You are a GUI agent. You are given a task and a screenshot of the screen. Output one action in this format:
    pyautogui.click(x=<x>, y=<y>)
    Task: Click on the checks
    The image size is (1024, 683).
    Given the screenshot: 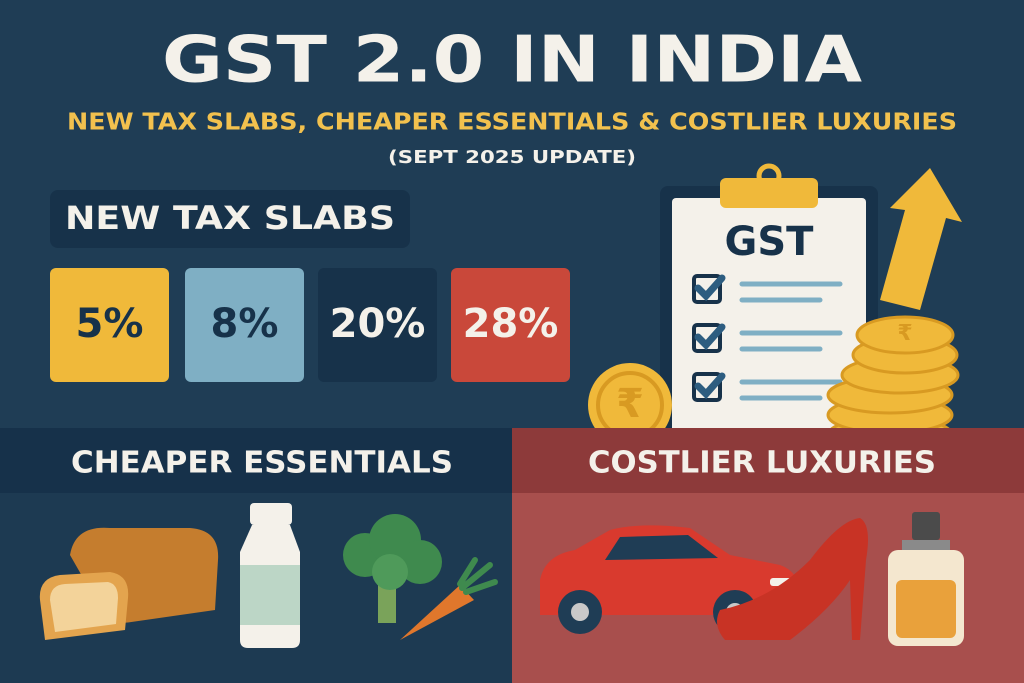 What is the action you would take?
    pyautogui.click(x=767, y=338)
    